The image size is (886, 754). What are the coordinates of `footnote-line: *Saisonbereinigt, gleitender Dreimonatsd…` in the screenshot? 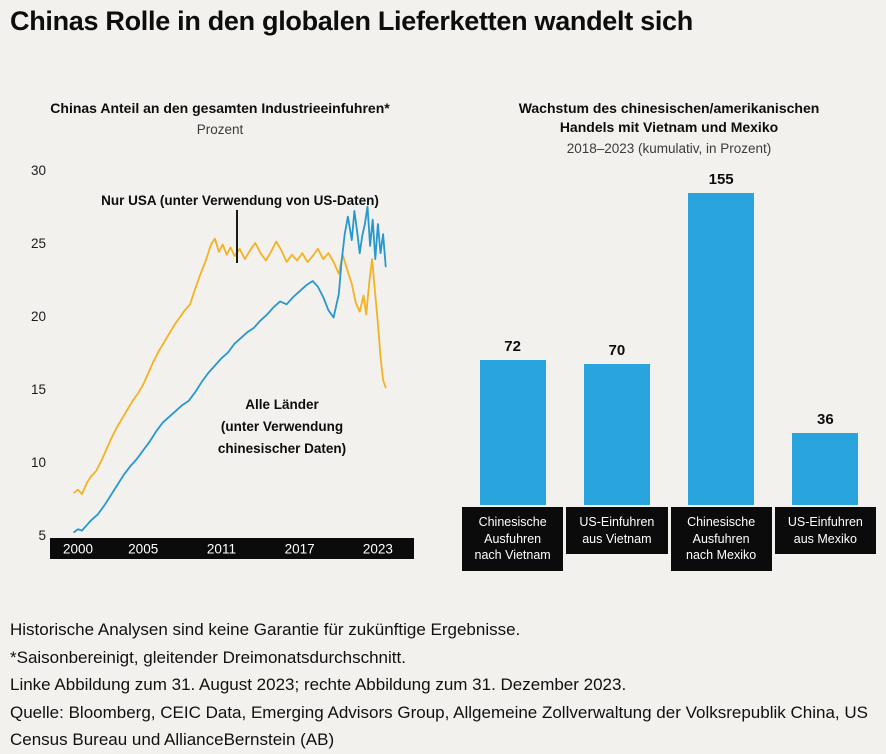 It's located at (208, 657).